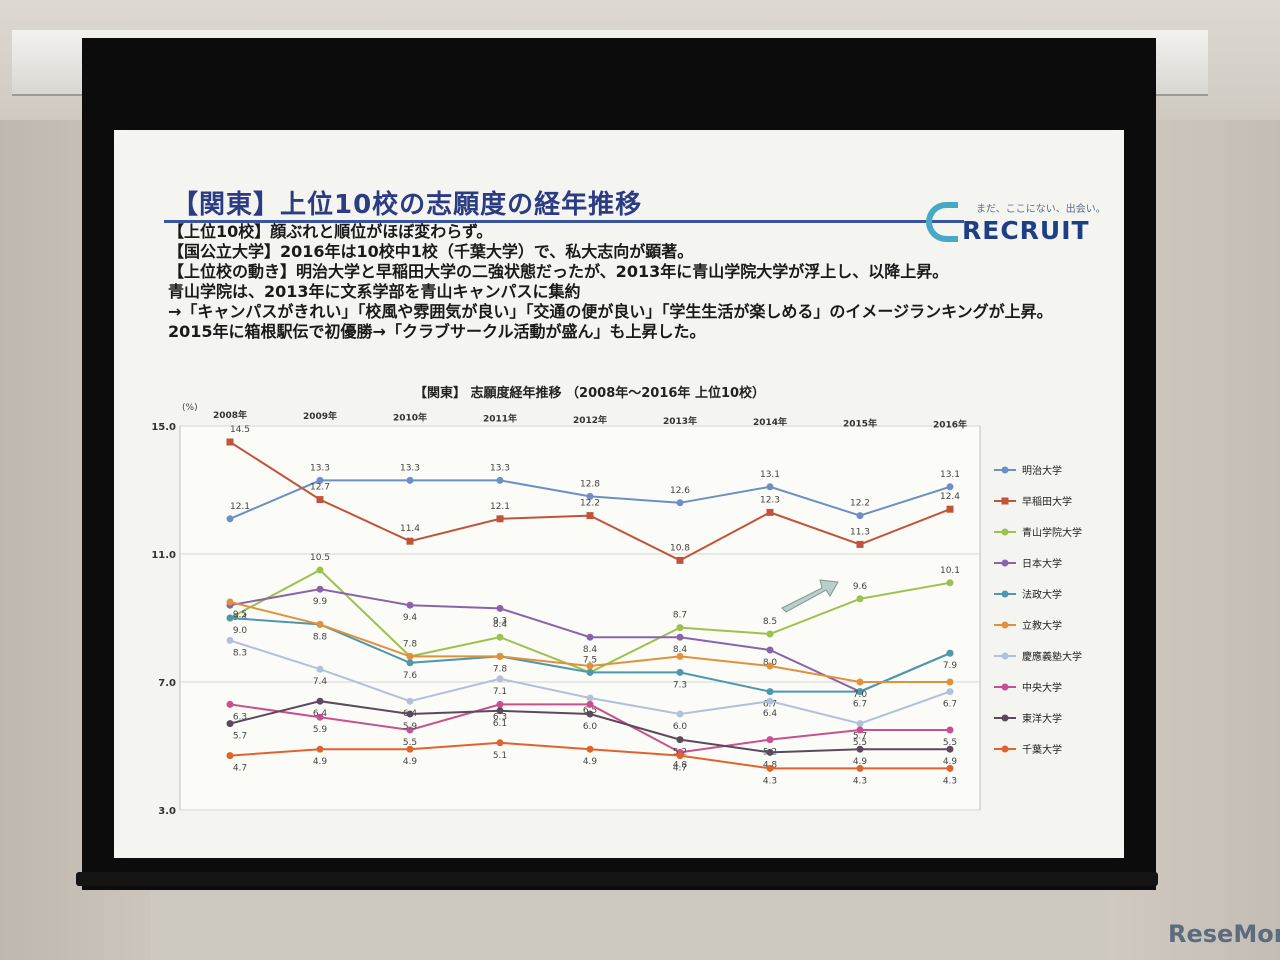 The width and height of the screenshot is (1280, 960). What do you see at coordinates (190, 408) in the screenshot?
I see `y-axis-label: (%)` at bounding box center [190, 408].